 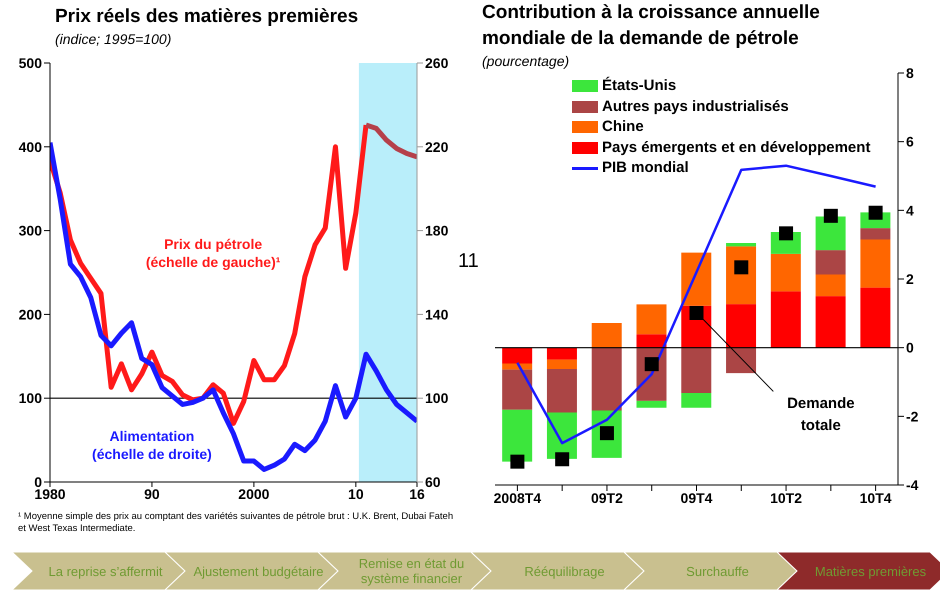 I want to click on y-tick-label: 2, so click(x=910, y=278).